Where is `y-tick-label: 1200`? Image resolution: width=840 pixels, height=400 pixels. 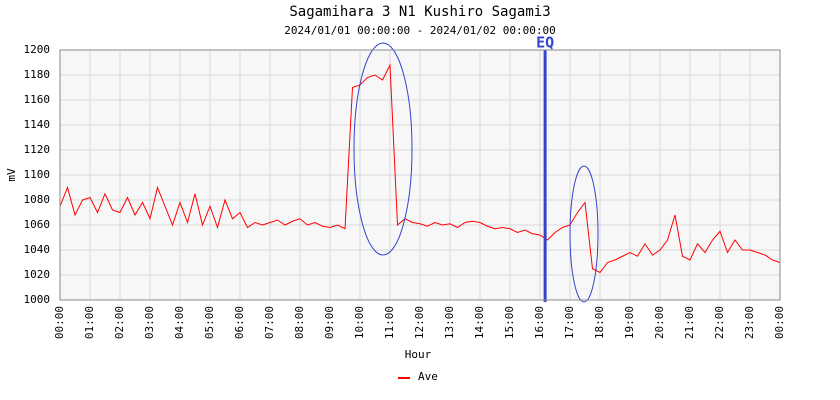
y-tick-label: 1200 is located at coordinates (37, 49).